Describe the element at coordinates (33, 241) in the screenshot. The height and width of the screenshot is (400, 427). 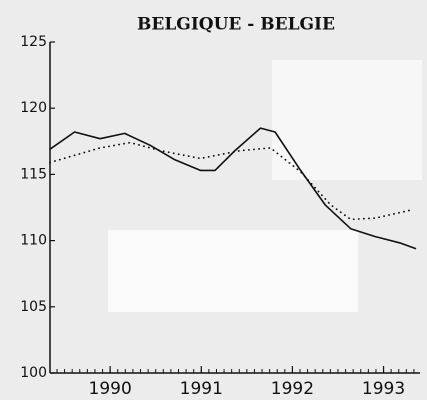
I see `y-tick-label: 110` at that location.